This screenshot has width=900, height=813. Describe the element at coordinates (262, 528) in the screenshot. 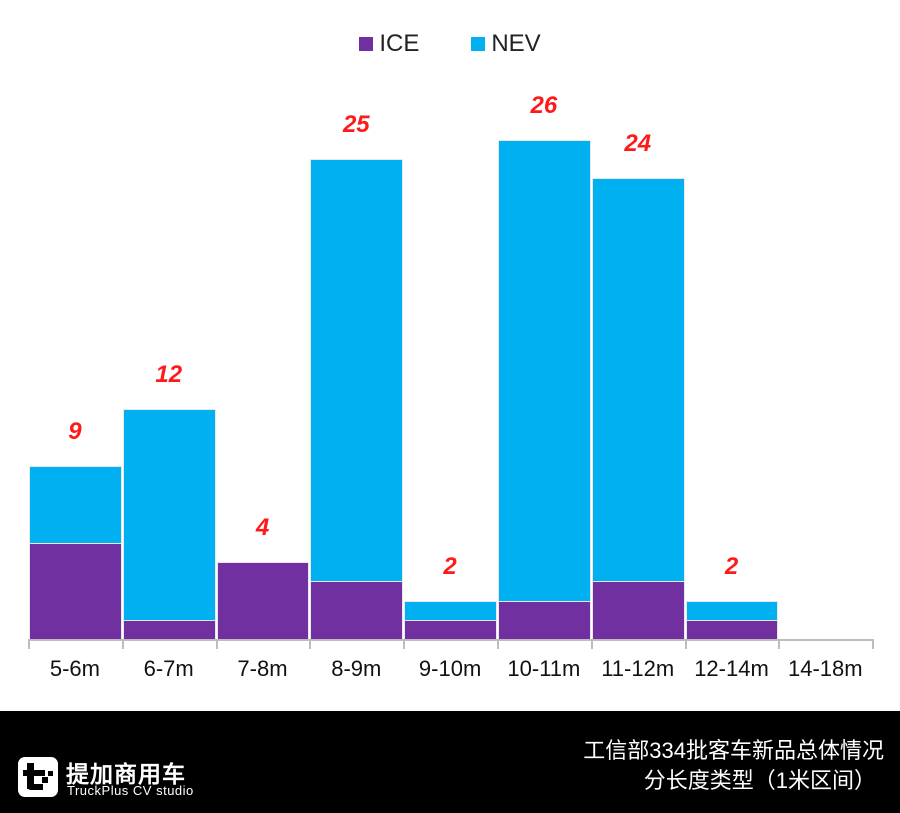

I see `bar-total-label: 4` at that location.